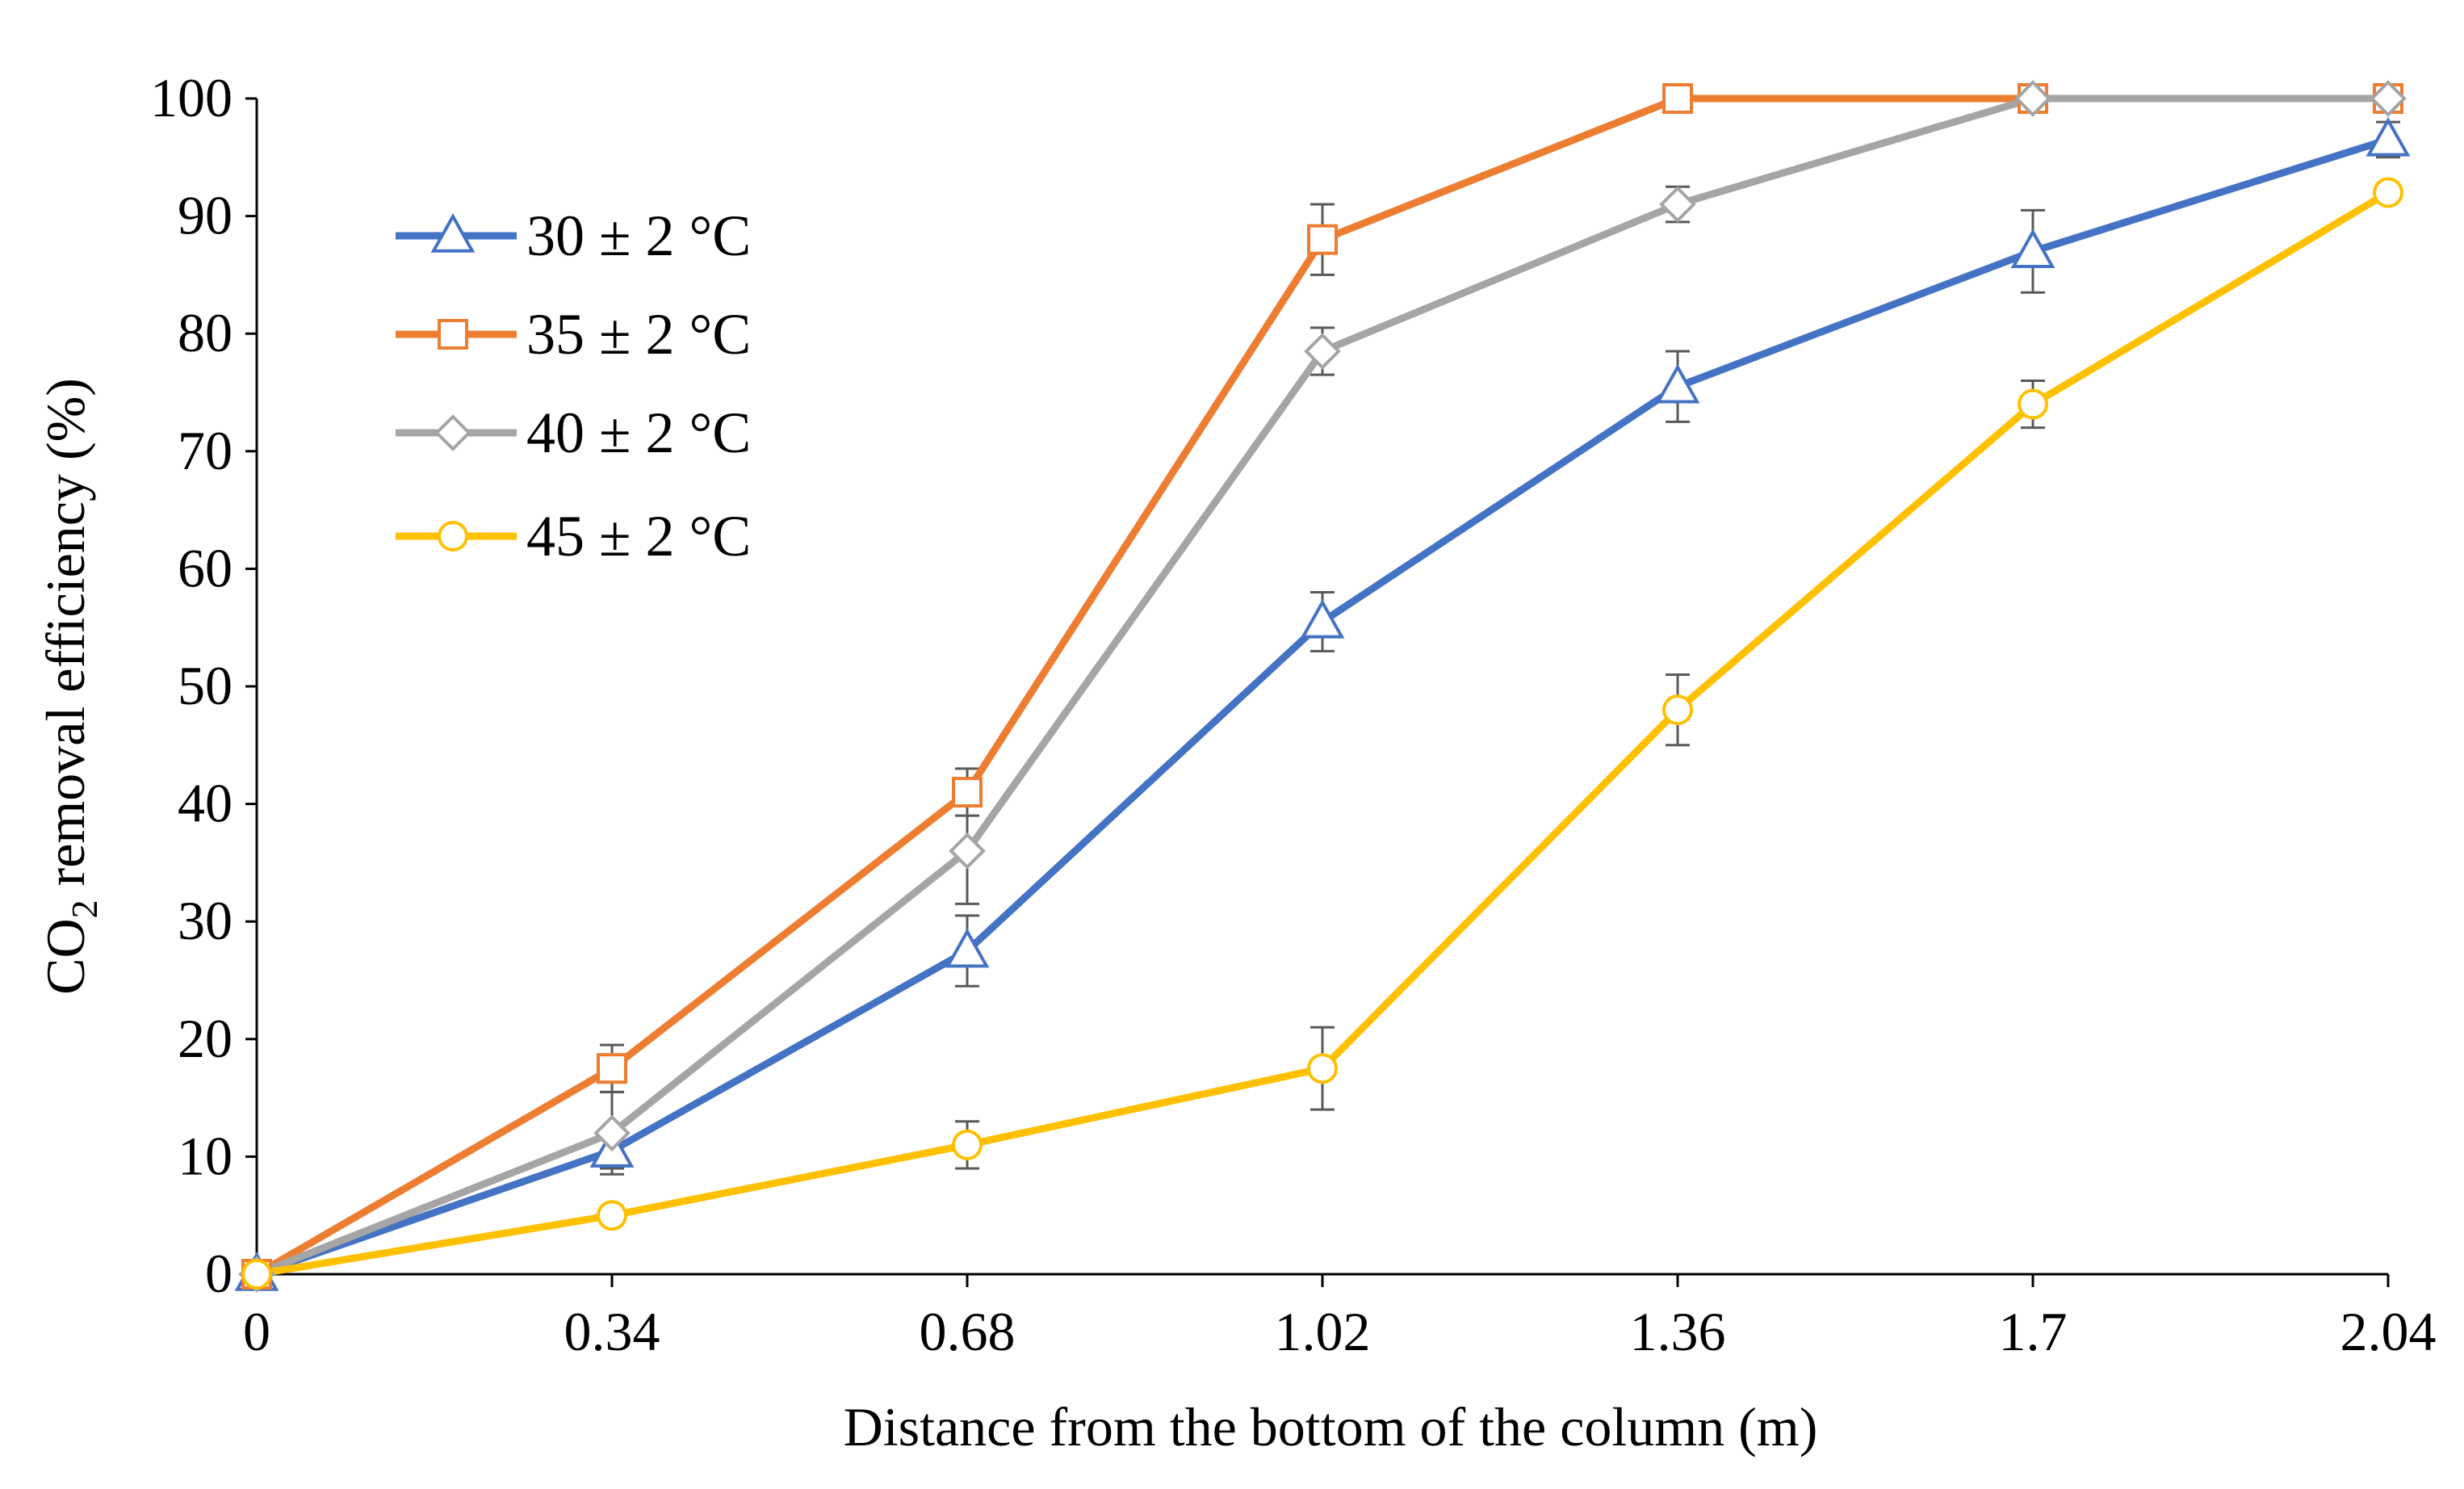  I want to click on x-tick-label: 1.36, so click(1678, 1331).